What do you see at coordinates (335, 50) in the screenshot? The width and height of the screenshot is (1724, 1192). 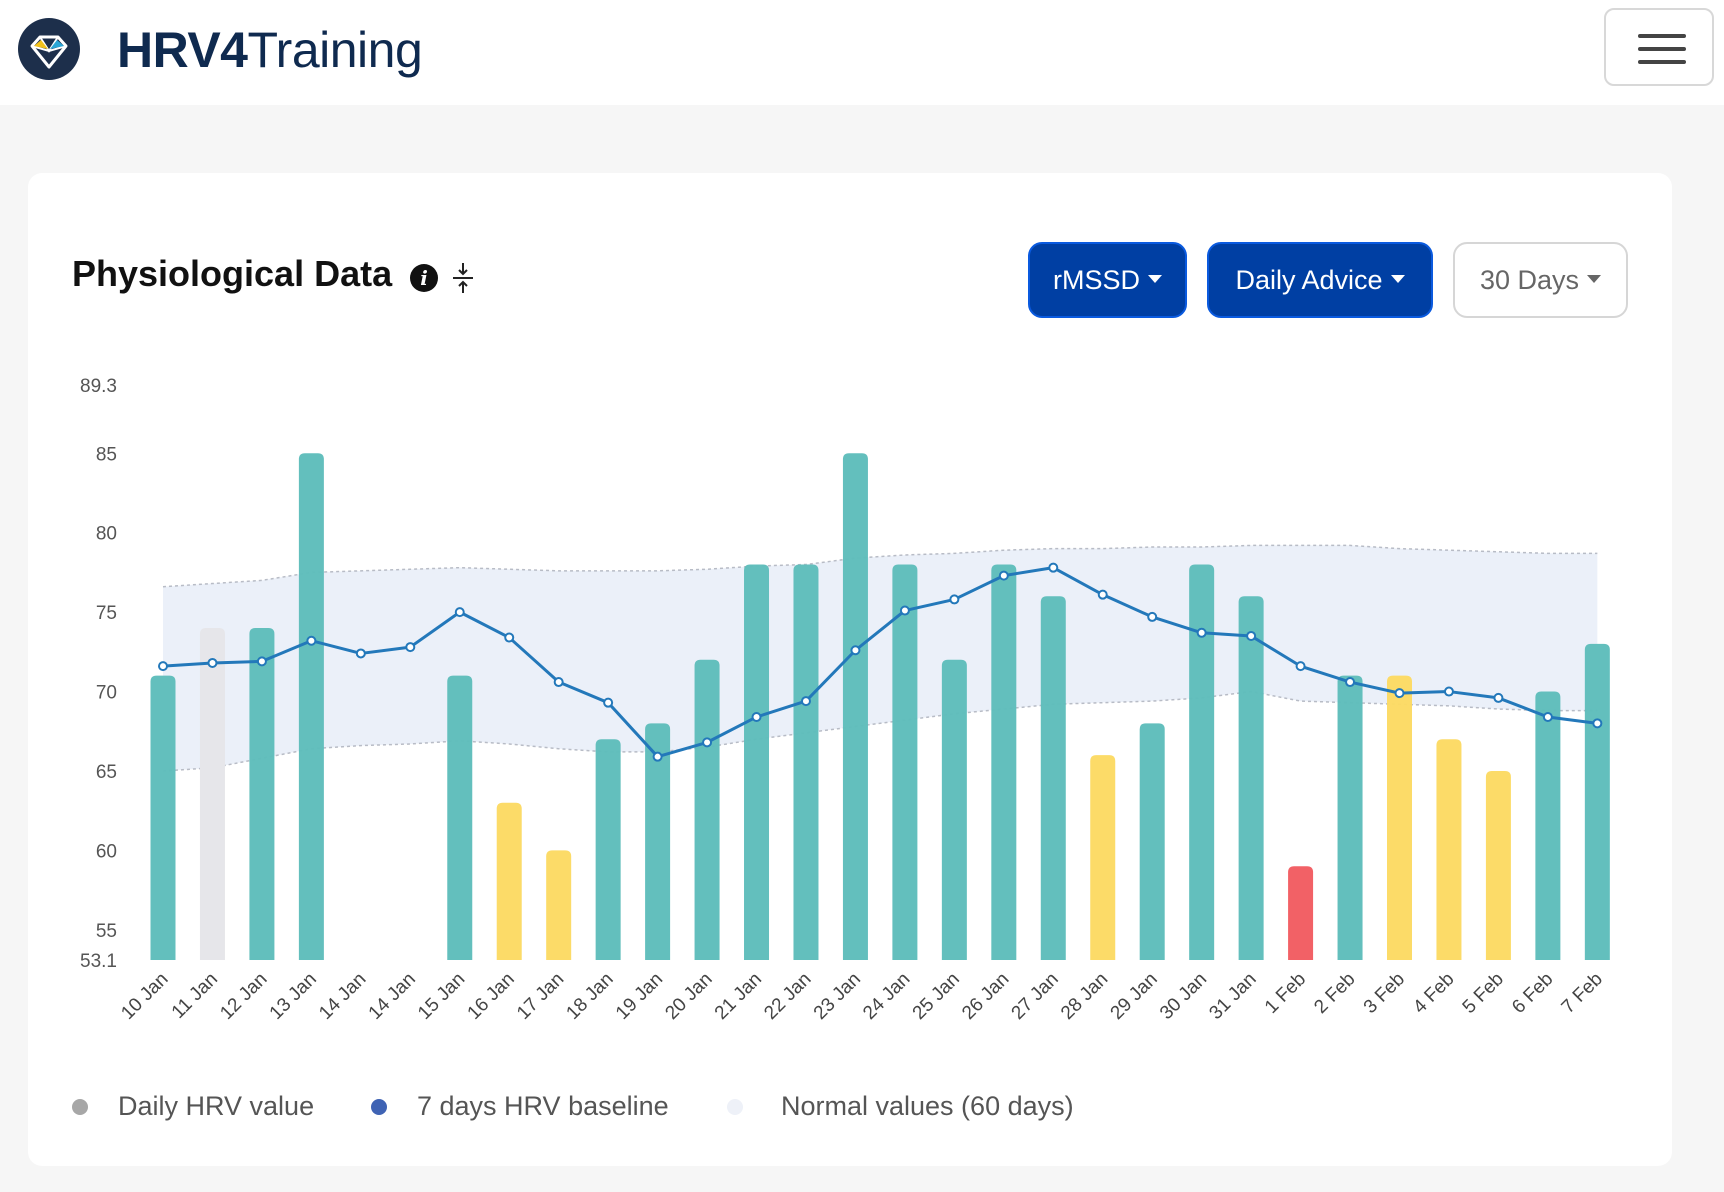 I see `brand-part-training: Training` at bounding box center [335, 50].